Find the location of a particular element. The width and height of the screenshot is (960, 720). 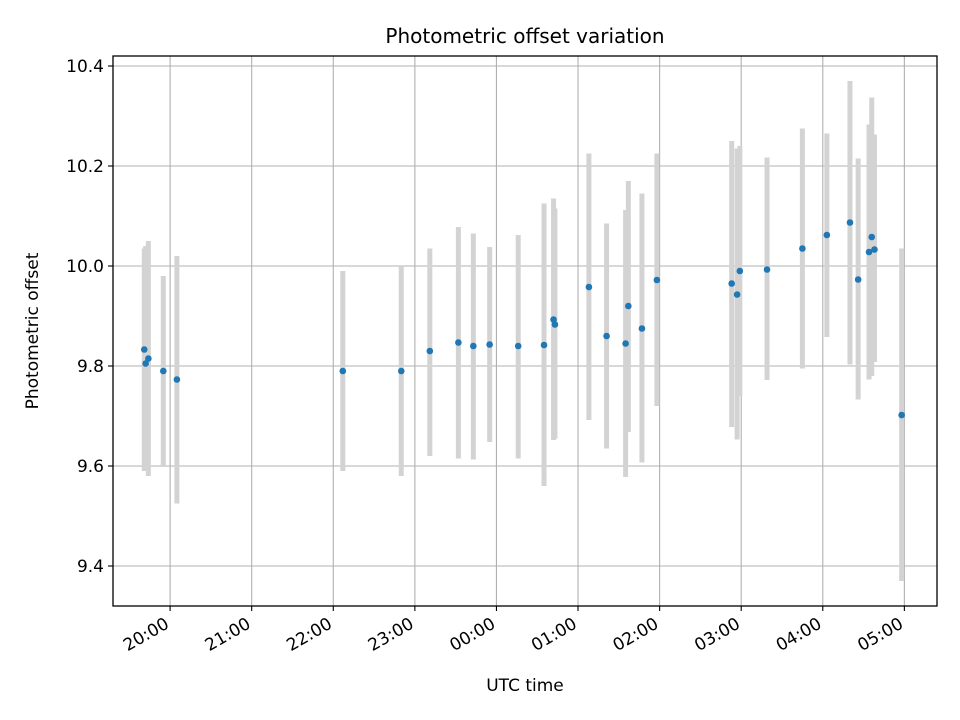

y-tick-label: 10.0 is located at coordinates (85, 267).